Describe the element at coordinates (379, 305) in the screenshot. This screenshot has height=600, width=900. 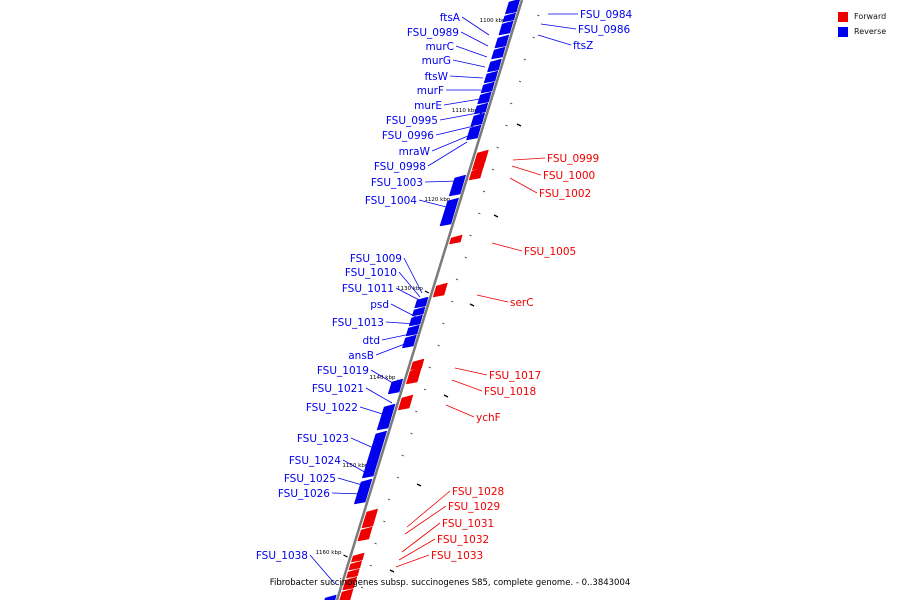
I see `gene-label-psd: psd` at that location.